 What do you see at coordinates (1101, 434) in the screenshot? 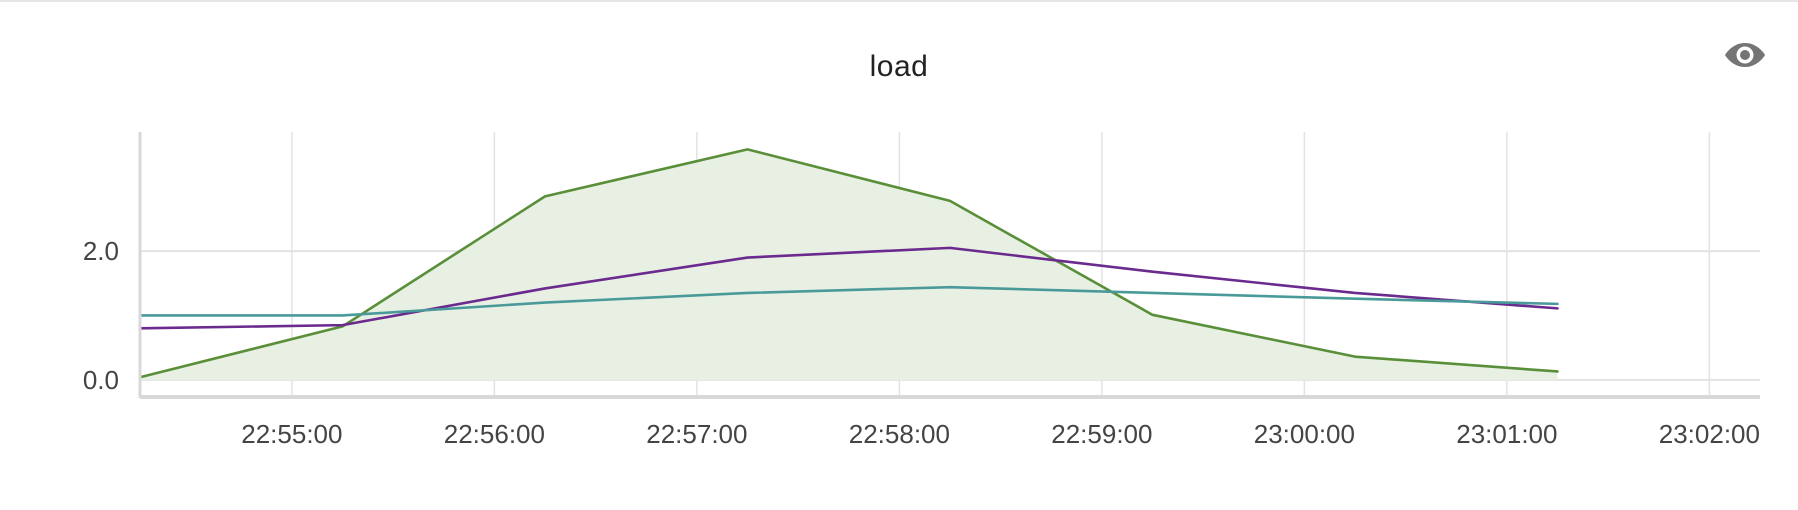
I see `x-tick-label: 22:59:00` at bounding box center [1101, 434].